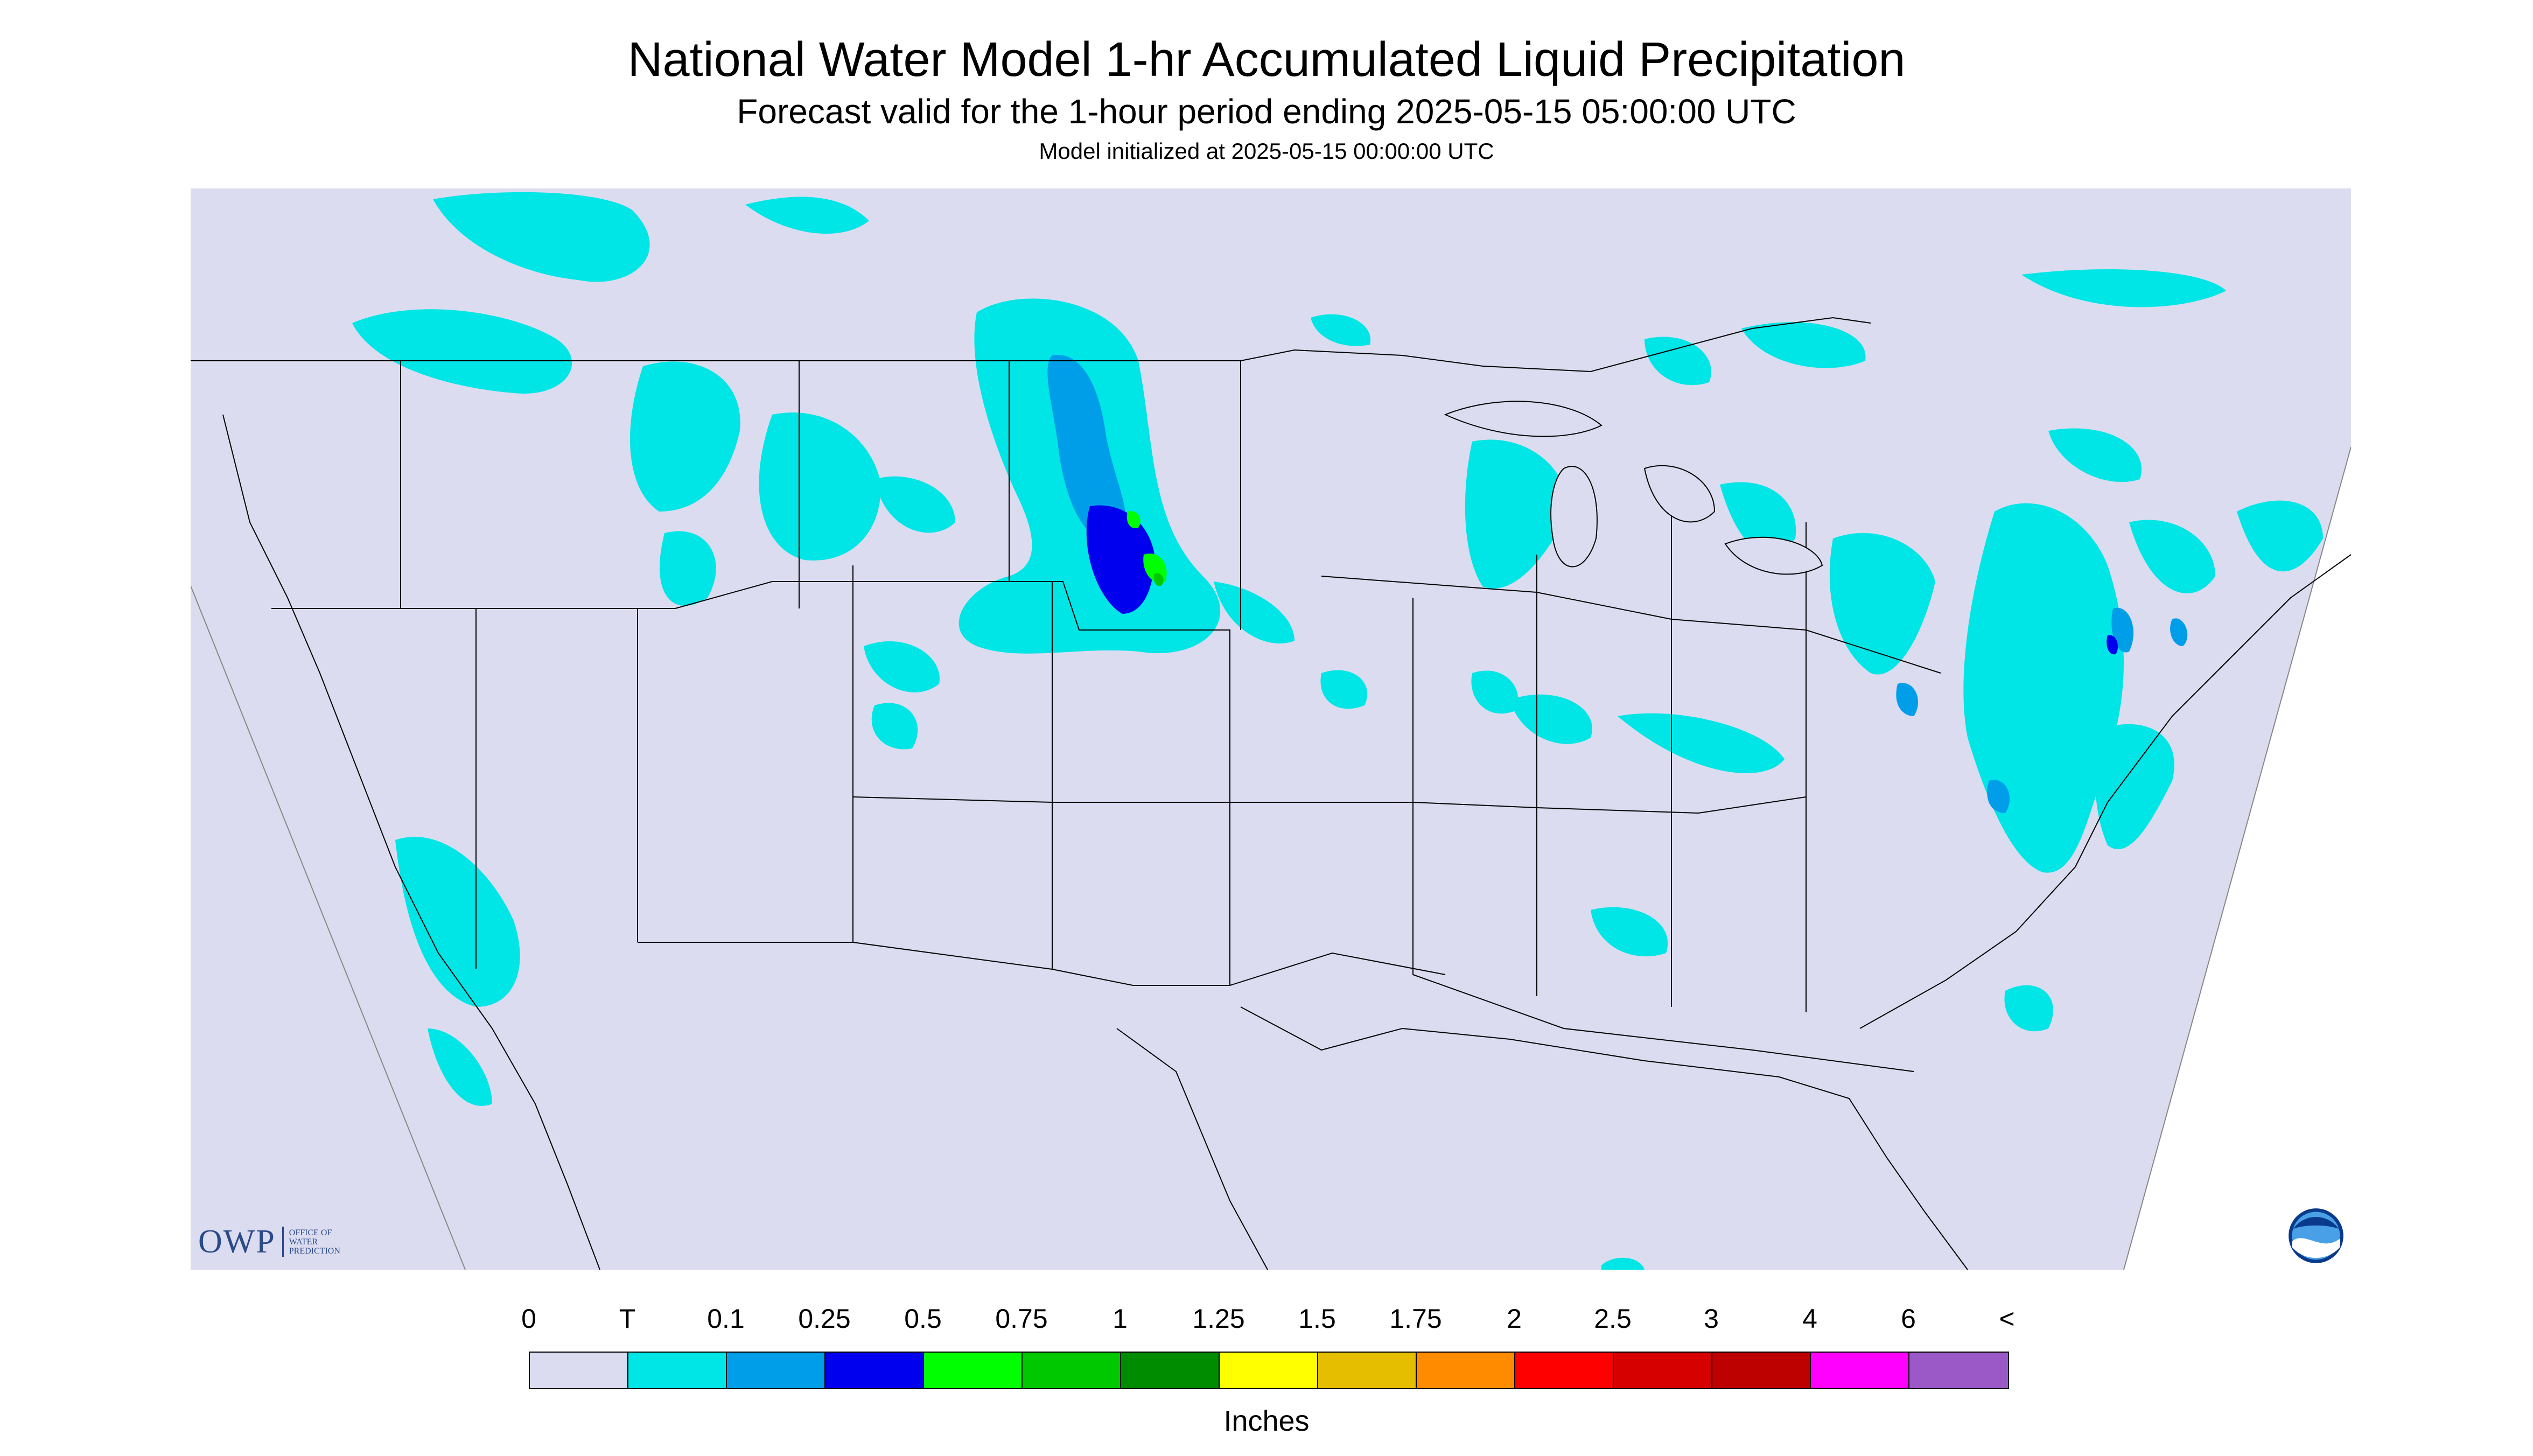  What do you see at coordinates (923, 1319) in the screenshot?
I see `legend-tick-label: 0.5` at bounding box center [923, 1319].